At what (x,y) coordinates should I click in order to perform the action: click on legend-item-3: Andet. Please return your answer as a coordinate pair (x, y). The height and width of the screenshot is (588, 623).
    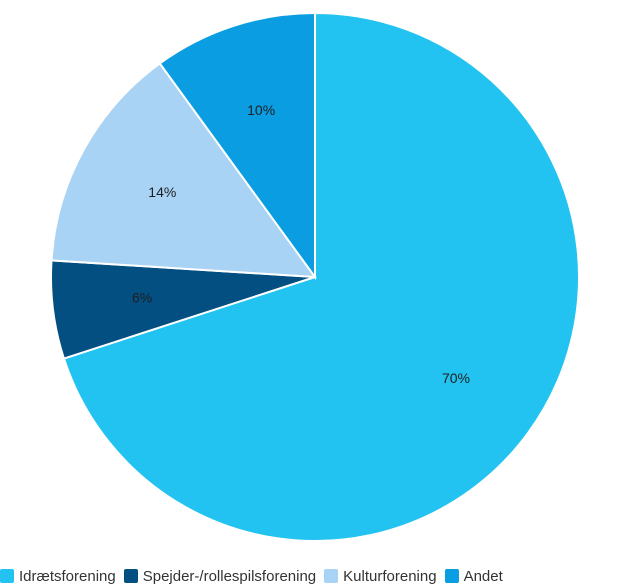
    Looking at the image, I should click on (473, 576).